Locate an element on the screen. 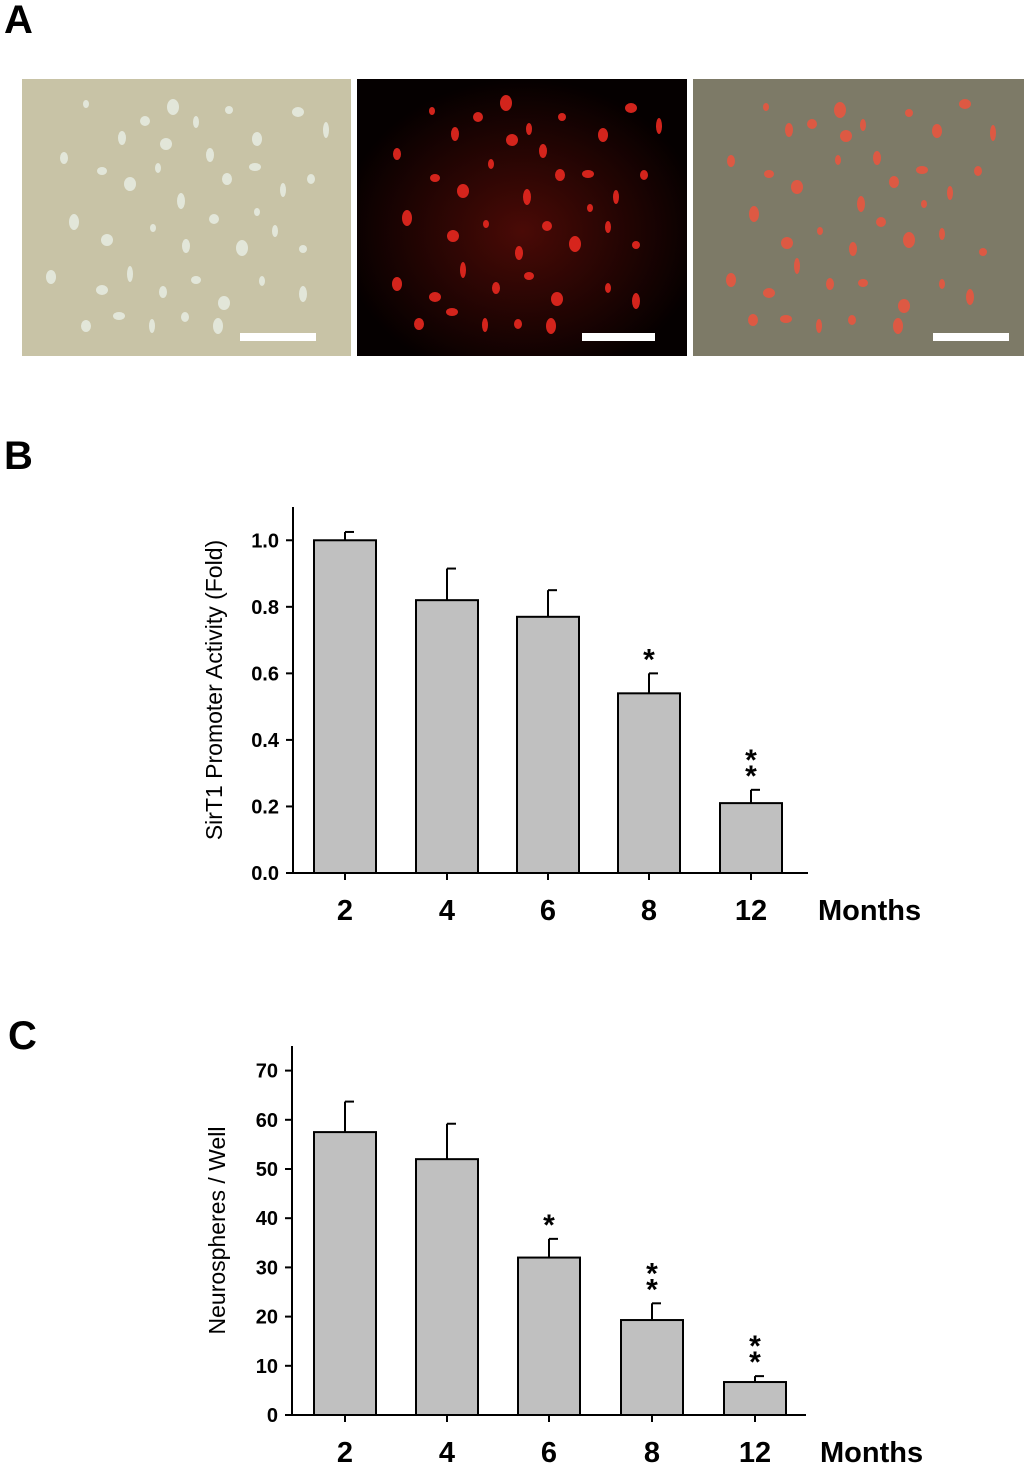  y-tick-label: 40 is located at coordinates (267, 1219).